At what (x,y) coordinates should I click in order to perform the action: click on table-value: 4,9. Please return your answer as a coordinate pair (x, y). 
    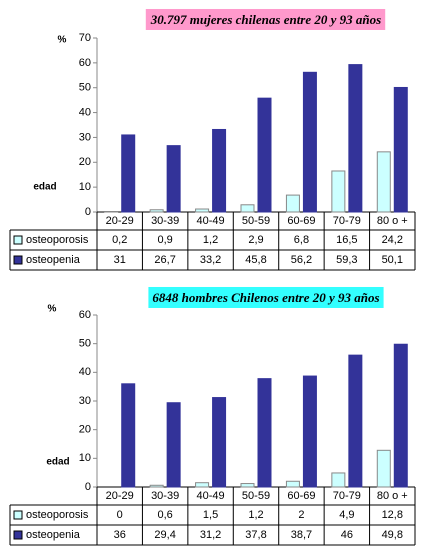
    Looking at the image, I should click on (346, 515).